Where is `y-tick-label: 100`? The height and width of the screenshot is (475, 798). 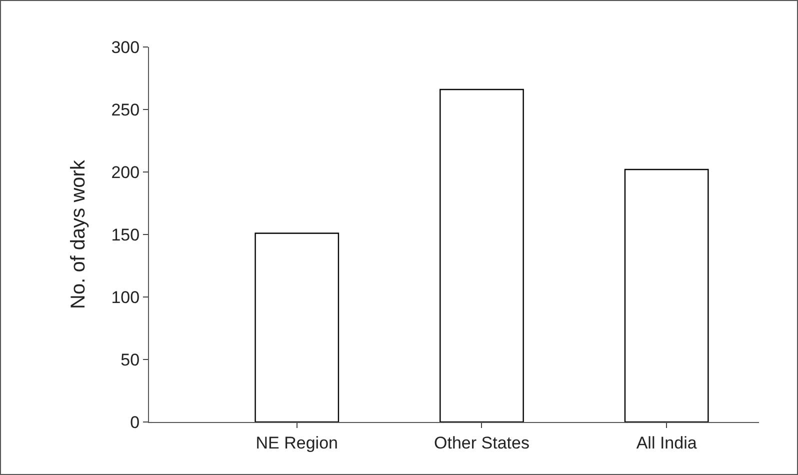 y-tick-label: 100 is located at coordinates (125, 297).